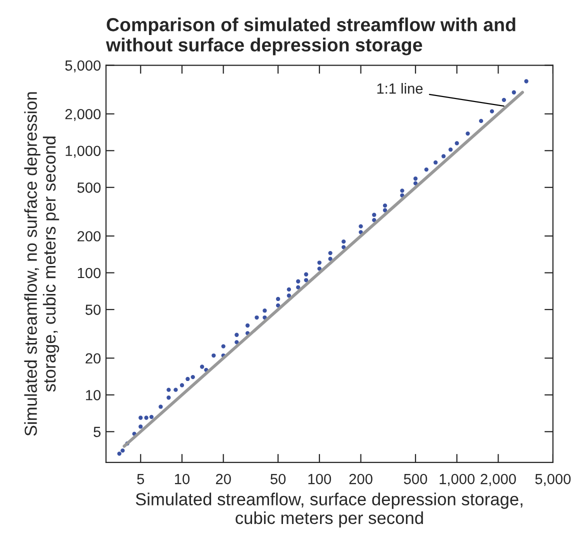 The image size is (573, 544). I want to click on x-tick-label: 1,000, so click(457, 480).